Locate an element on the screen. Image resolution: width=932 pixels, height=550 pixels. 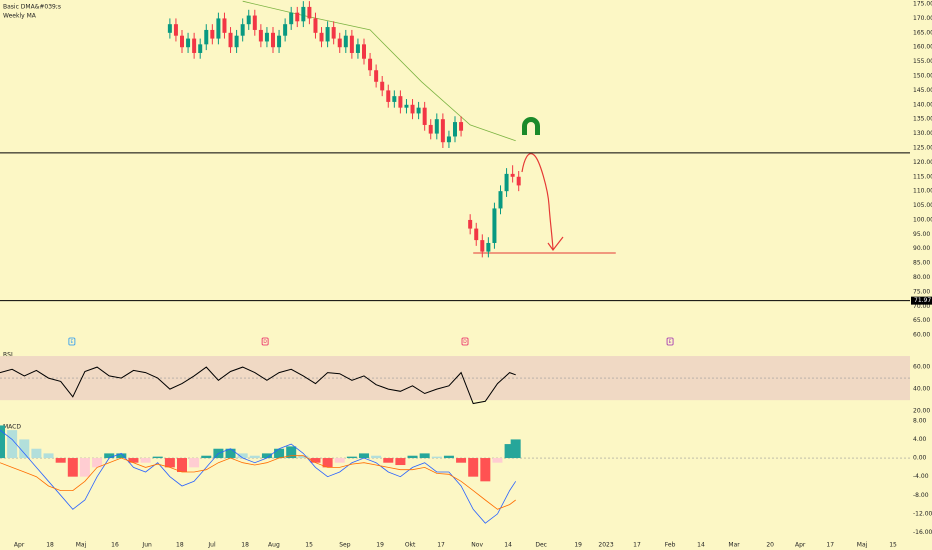
y-tick-label: 150.00 is located at coordinates (922, 76).